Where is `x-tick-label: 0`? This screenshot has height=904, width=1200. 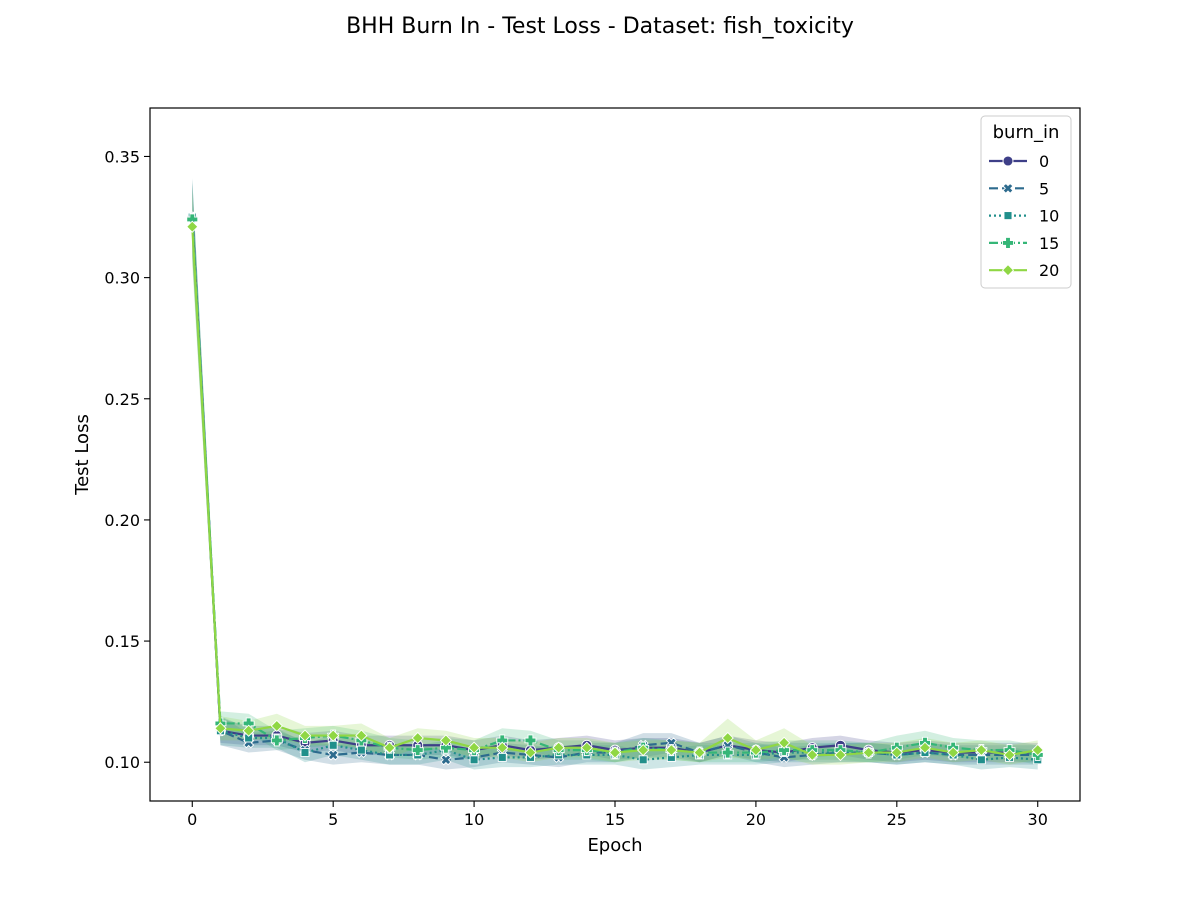 x-tick-label: 0 is located at coordinates (192, 819).